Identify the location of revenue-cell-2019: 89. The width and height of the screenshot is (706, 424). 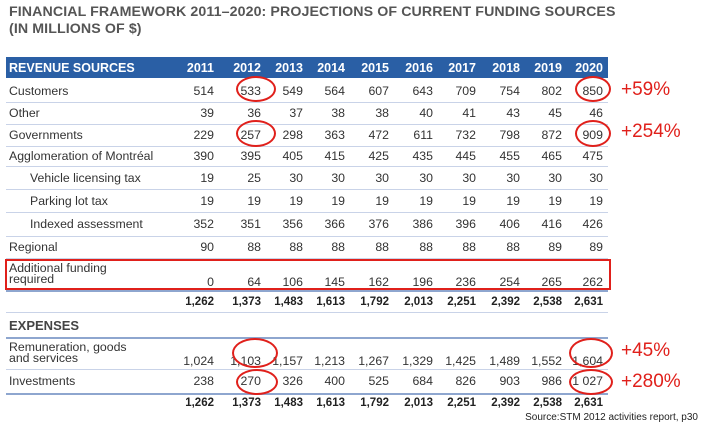
(555, 247).